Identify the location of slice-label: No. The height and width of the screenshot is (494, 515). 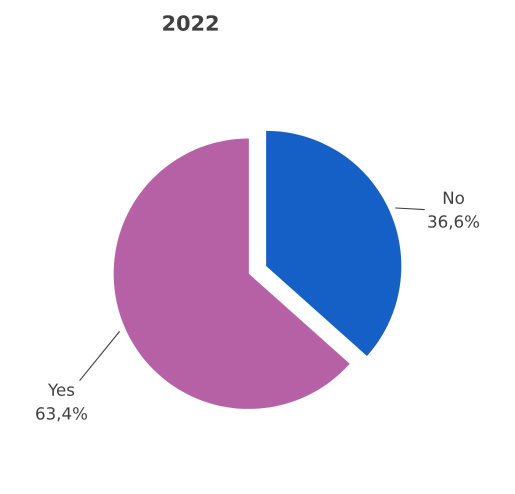
(454, 198).